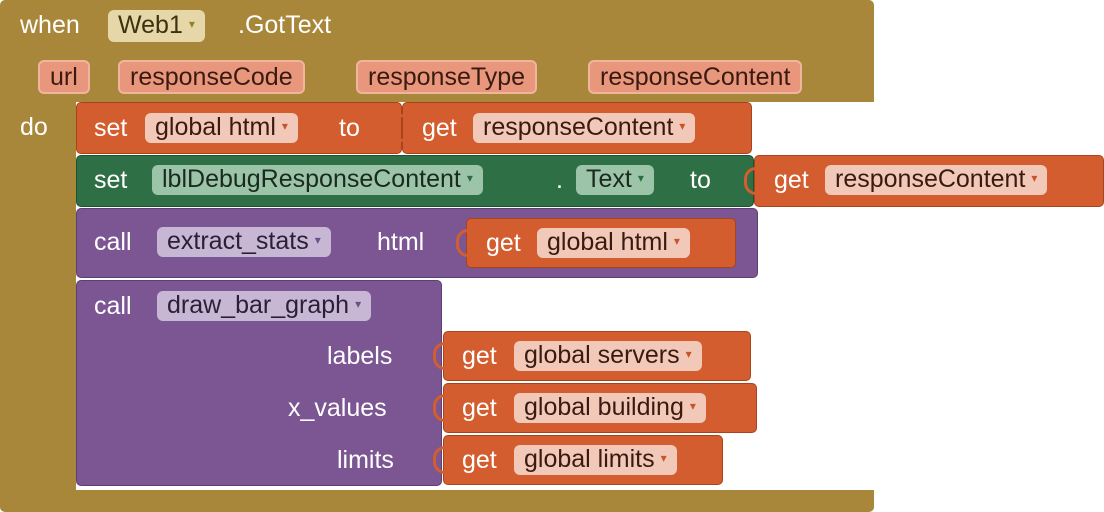 The width and height of the screenshot is (1104, 512). I want to click on value-name: global servers, so click(602, 355).